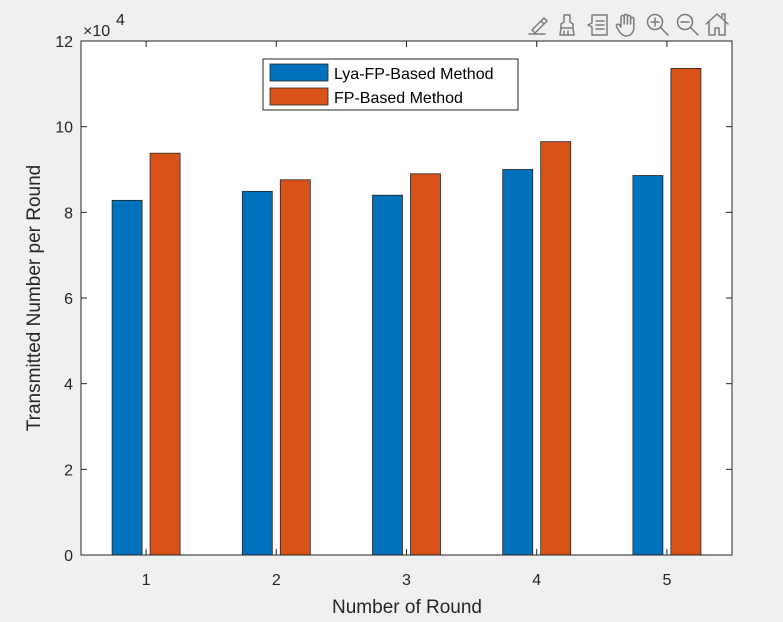  I want to click on y-exponent-power: 4, so click(120, 20).